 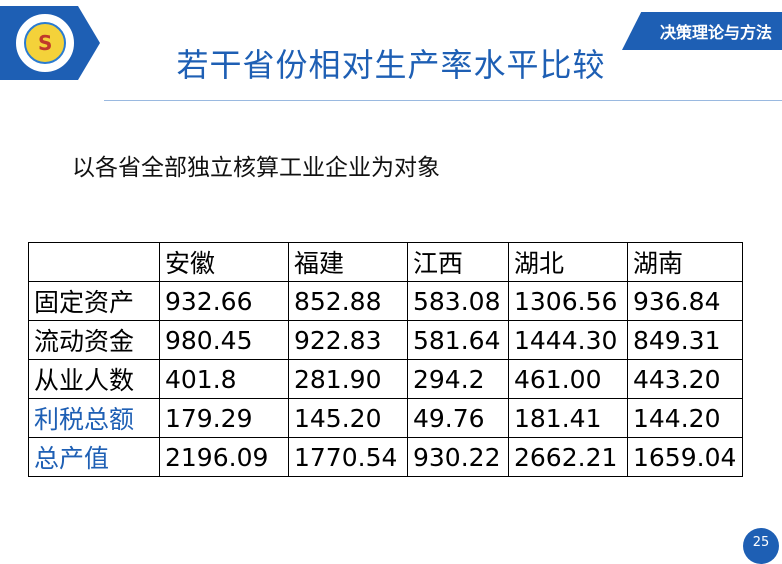 I want to click on course-tag: 决策理论与方法, so click(x=702, y=31).